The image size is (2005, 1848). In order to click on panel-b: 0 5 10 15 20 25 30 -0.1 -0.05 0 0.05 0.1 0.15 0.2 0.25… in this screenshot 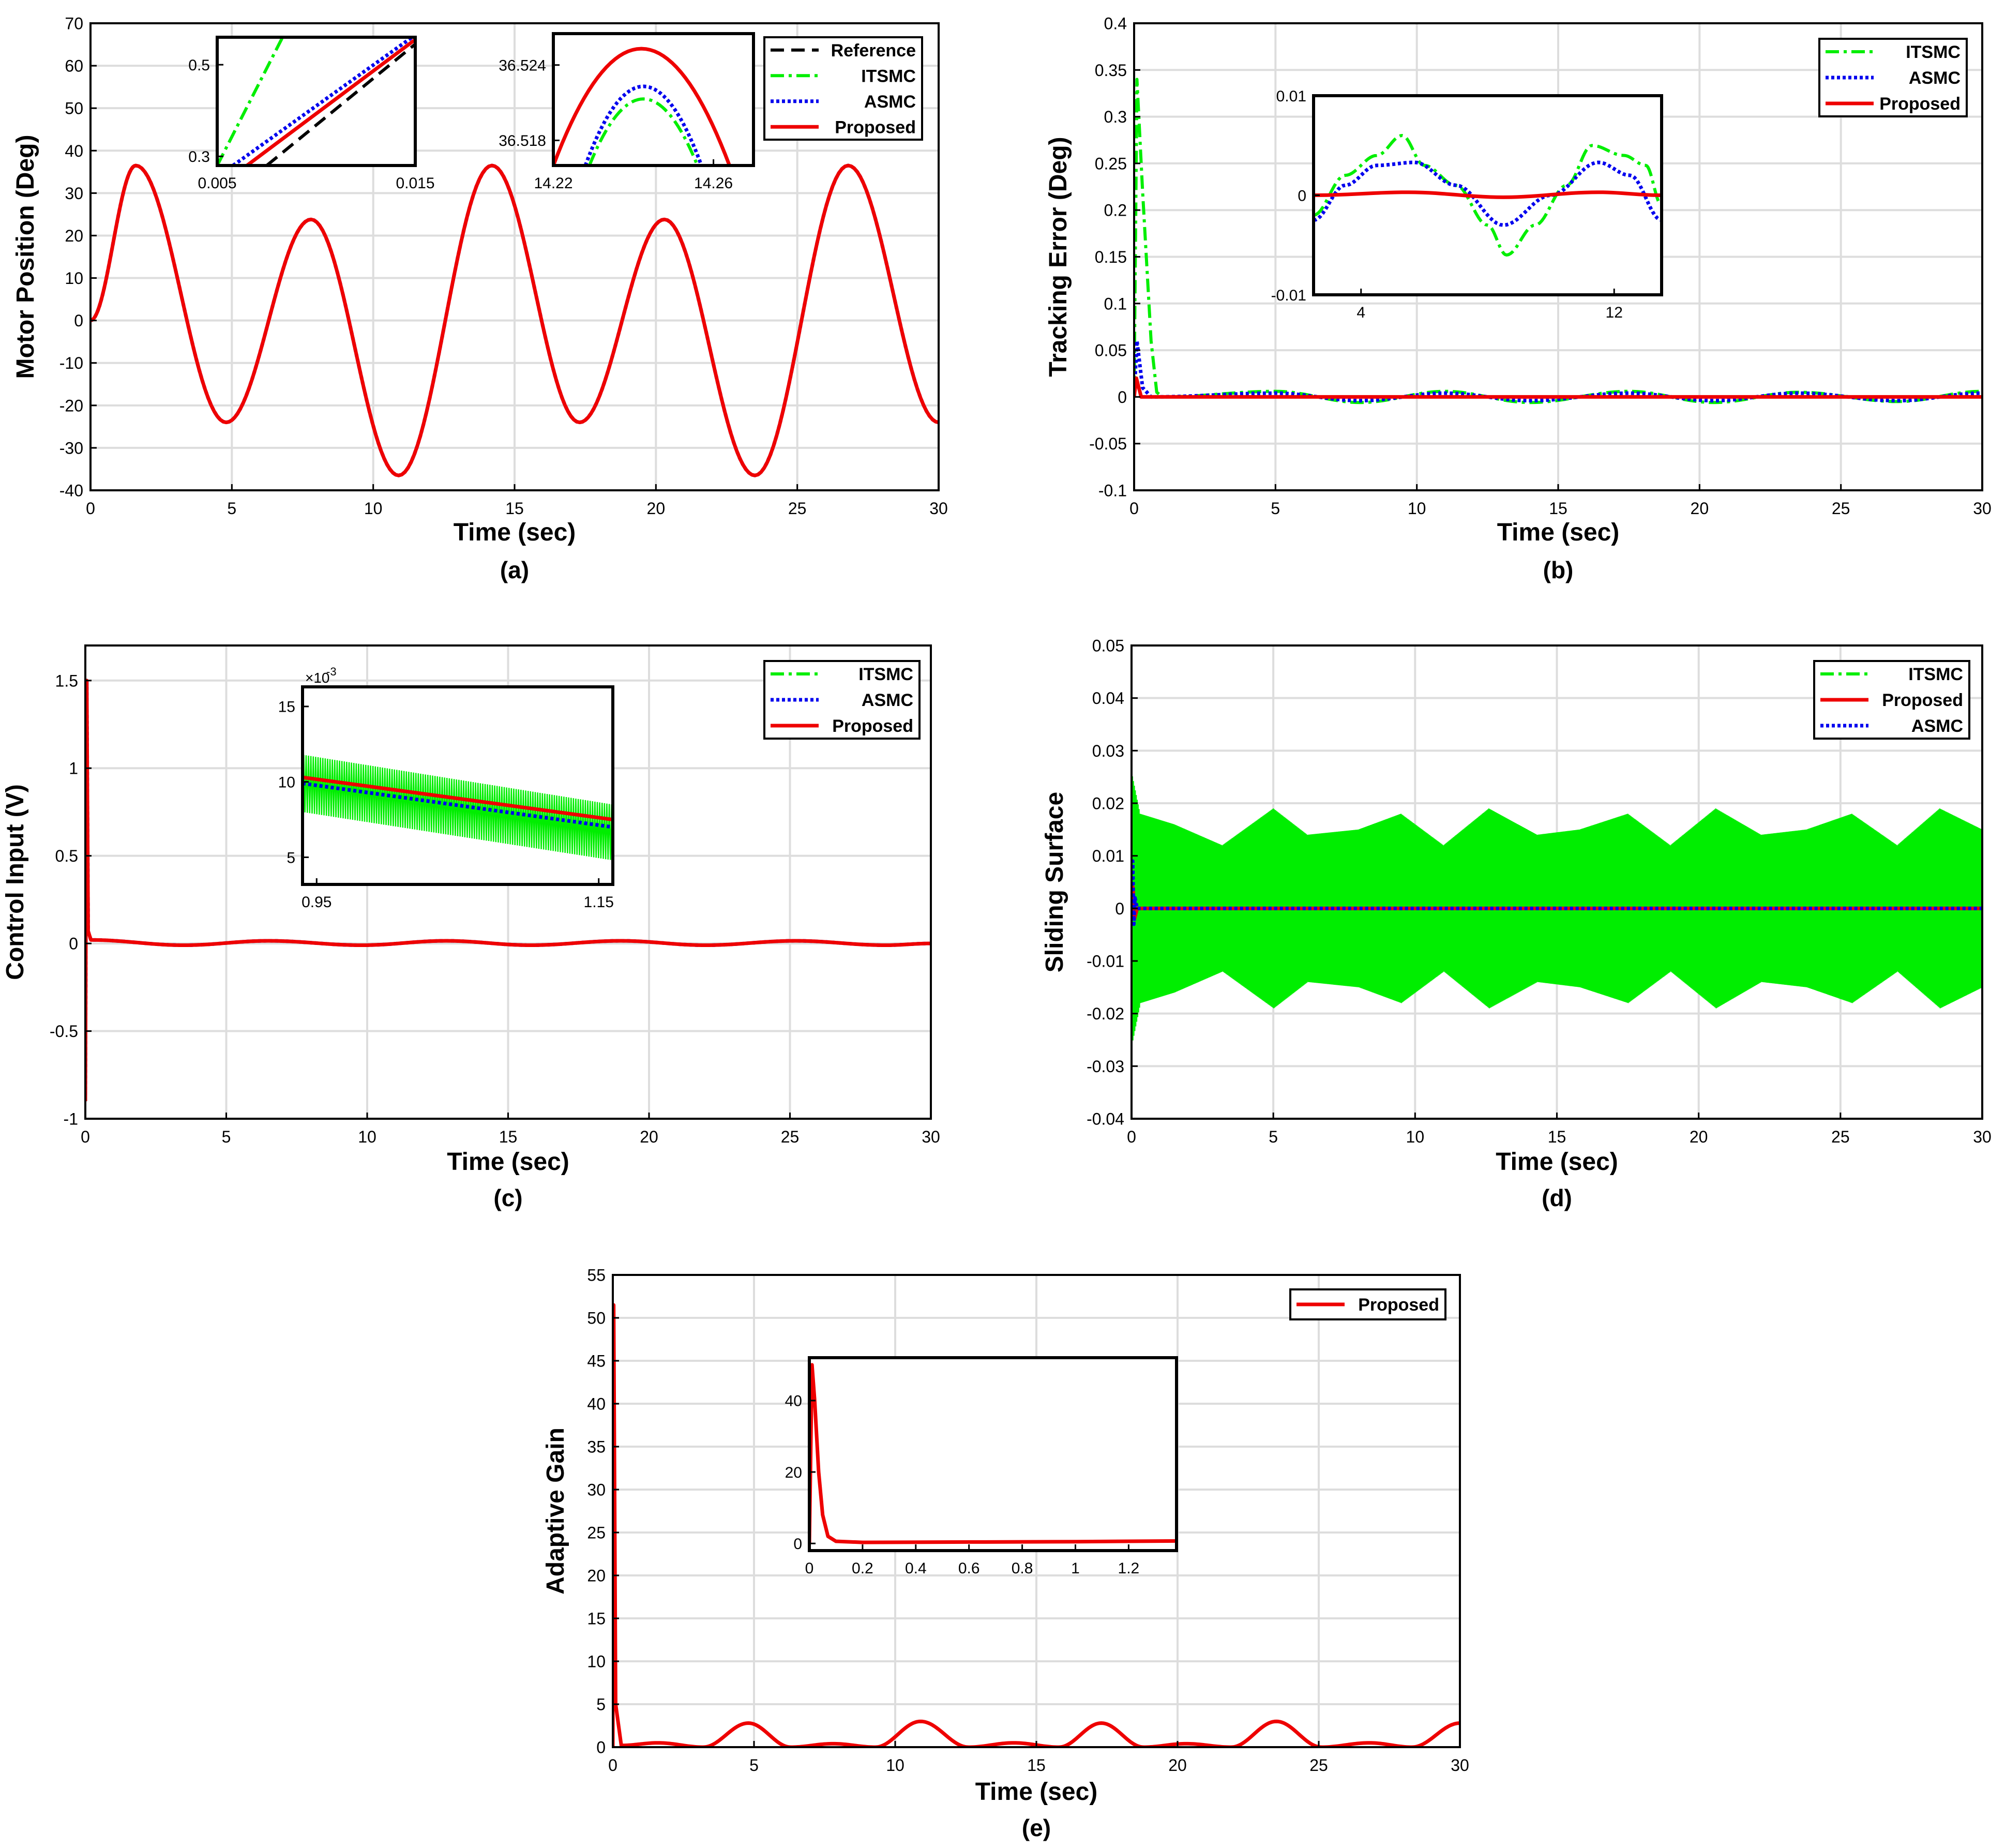, I will do `click(1518, 298)`.